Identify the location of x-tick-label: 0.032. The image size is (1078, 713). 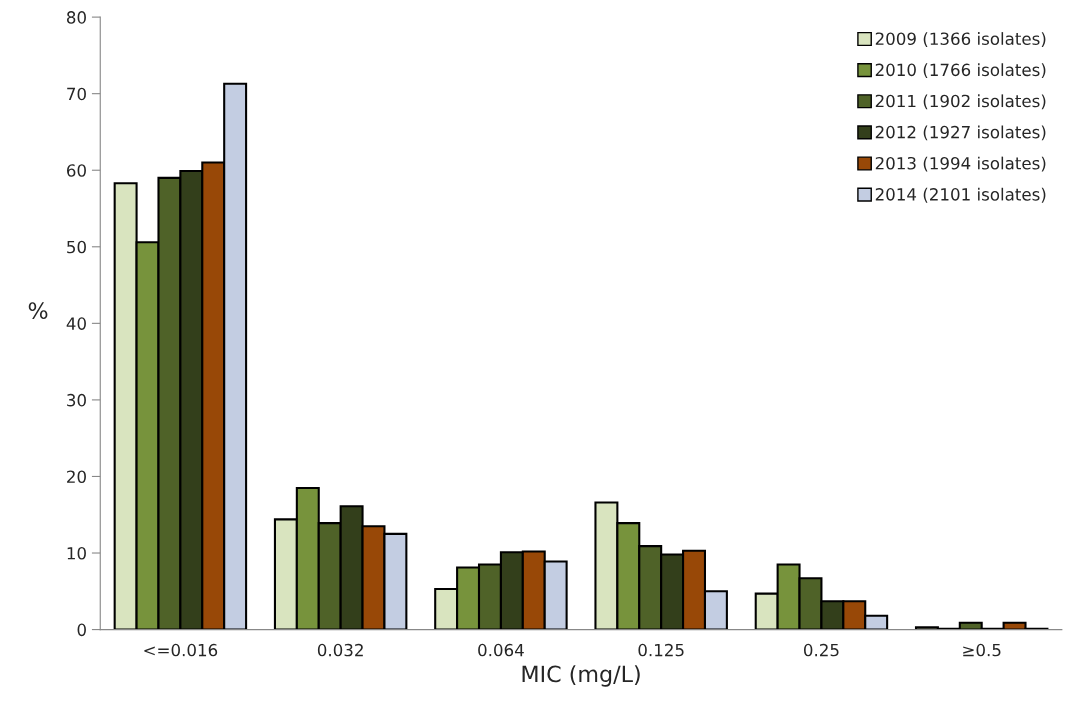
(340, 650).